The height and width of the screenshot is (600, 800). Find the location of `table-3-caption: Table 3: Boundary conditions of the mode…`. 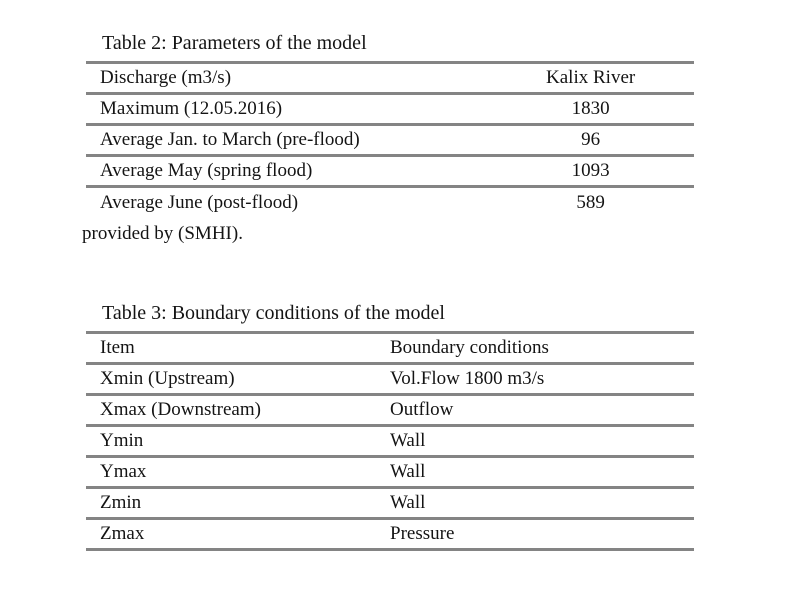

table-3-caption: Table 3: Boundary conditions of the mode… is located at coordinates (273, 312).